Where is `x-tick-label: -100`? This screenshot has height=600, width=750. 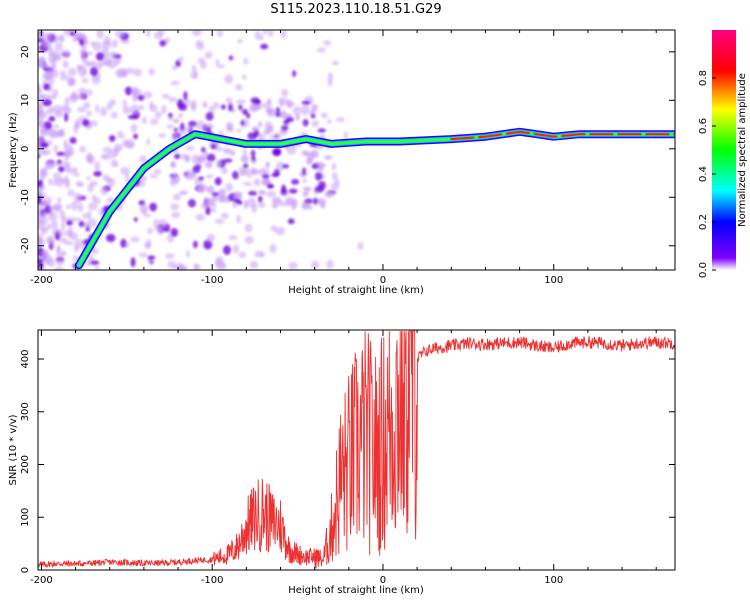 x-tick-label: -100 is located at coordinates (212, 580).